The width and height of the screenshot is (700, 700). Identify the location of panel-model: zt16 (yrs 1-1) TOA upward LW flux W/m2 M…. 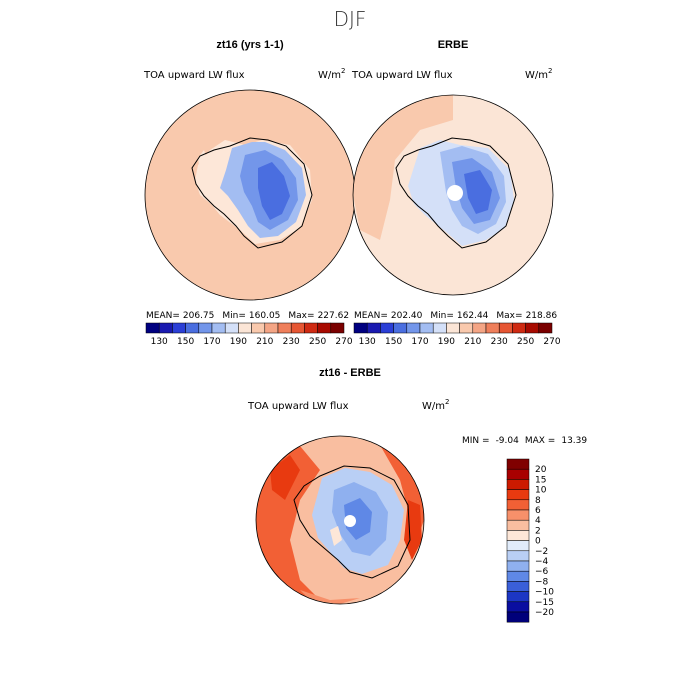
(249, 193).